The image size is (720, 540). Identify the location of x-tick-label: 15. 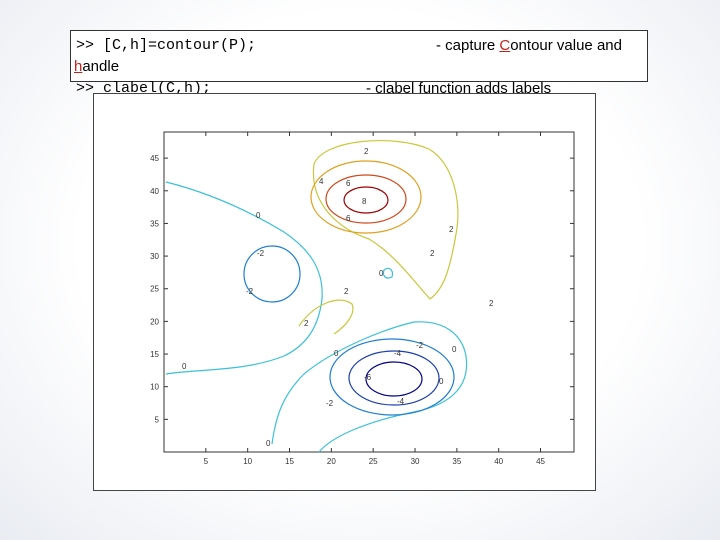
(289, 461).